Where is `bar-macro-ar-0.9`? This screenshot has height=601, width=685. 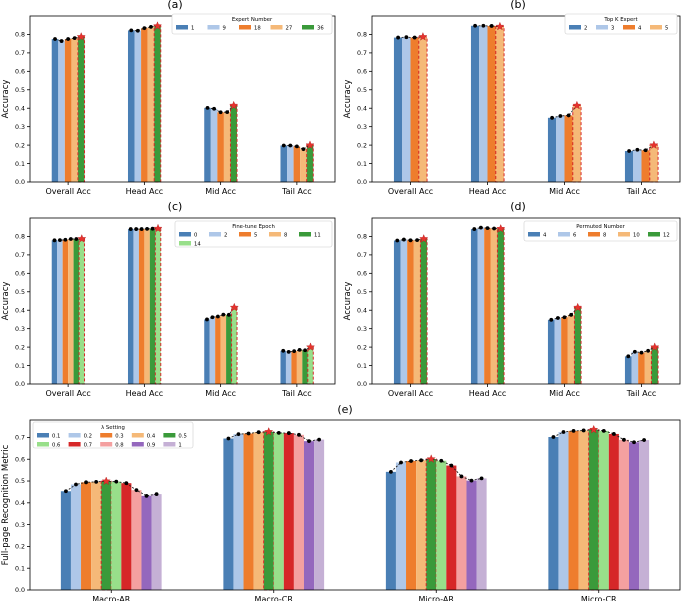
bar-macro-ar-0.9 is located at coordinates (146, 542).